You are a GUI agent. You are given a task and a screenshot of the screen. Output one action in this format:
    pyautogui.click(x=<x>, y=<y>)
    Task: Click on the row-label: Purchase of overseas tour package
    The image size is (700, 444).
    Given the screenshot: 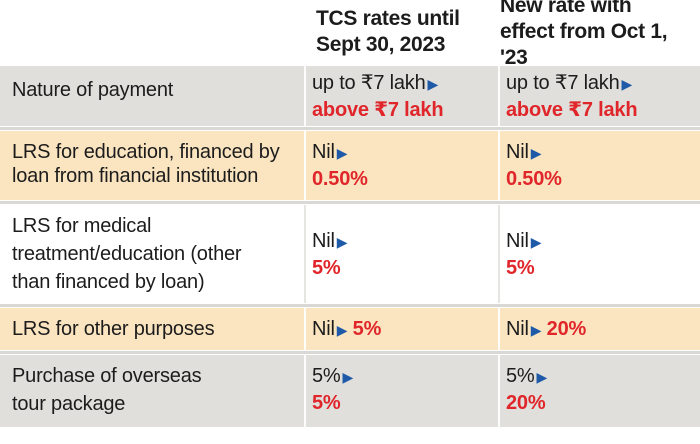 What is the action you would take?
    pyautogui.click(x=107, y=390)
    